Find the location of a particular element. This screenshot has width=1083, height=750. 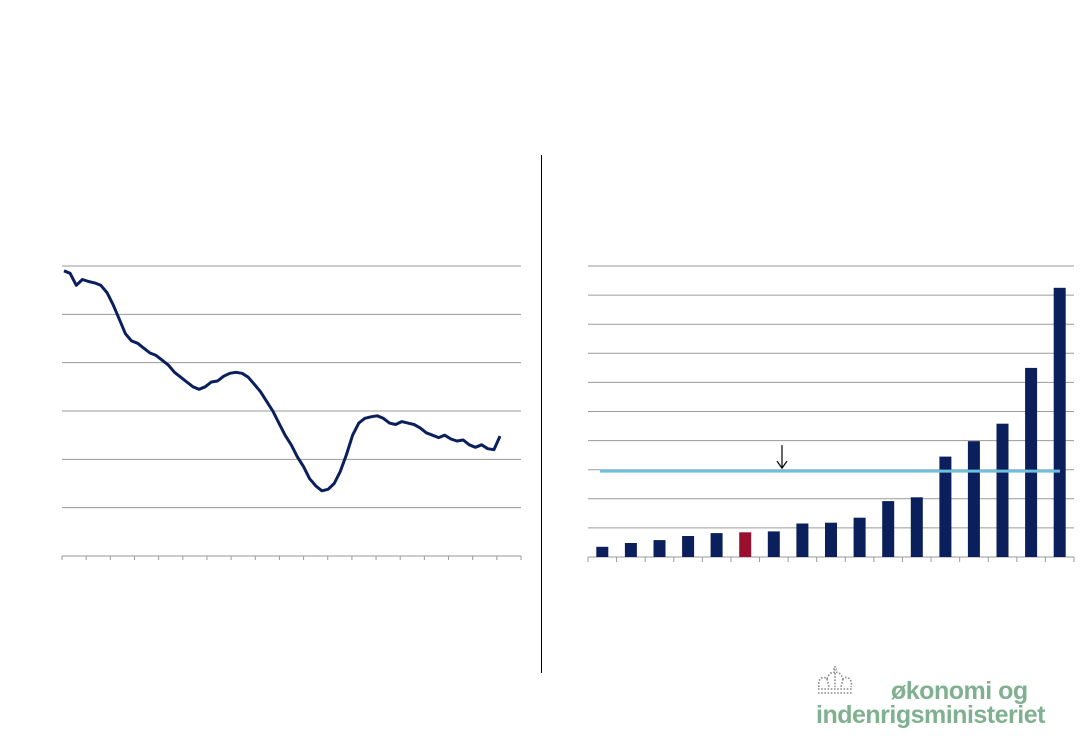

line-chart-x-axis is located at coordinates (291, 557).